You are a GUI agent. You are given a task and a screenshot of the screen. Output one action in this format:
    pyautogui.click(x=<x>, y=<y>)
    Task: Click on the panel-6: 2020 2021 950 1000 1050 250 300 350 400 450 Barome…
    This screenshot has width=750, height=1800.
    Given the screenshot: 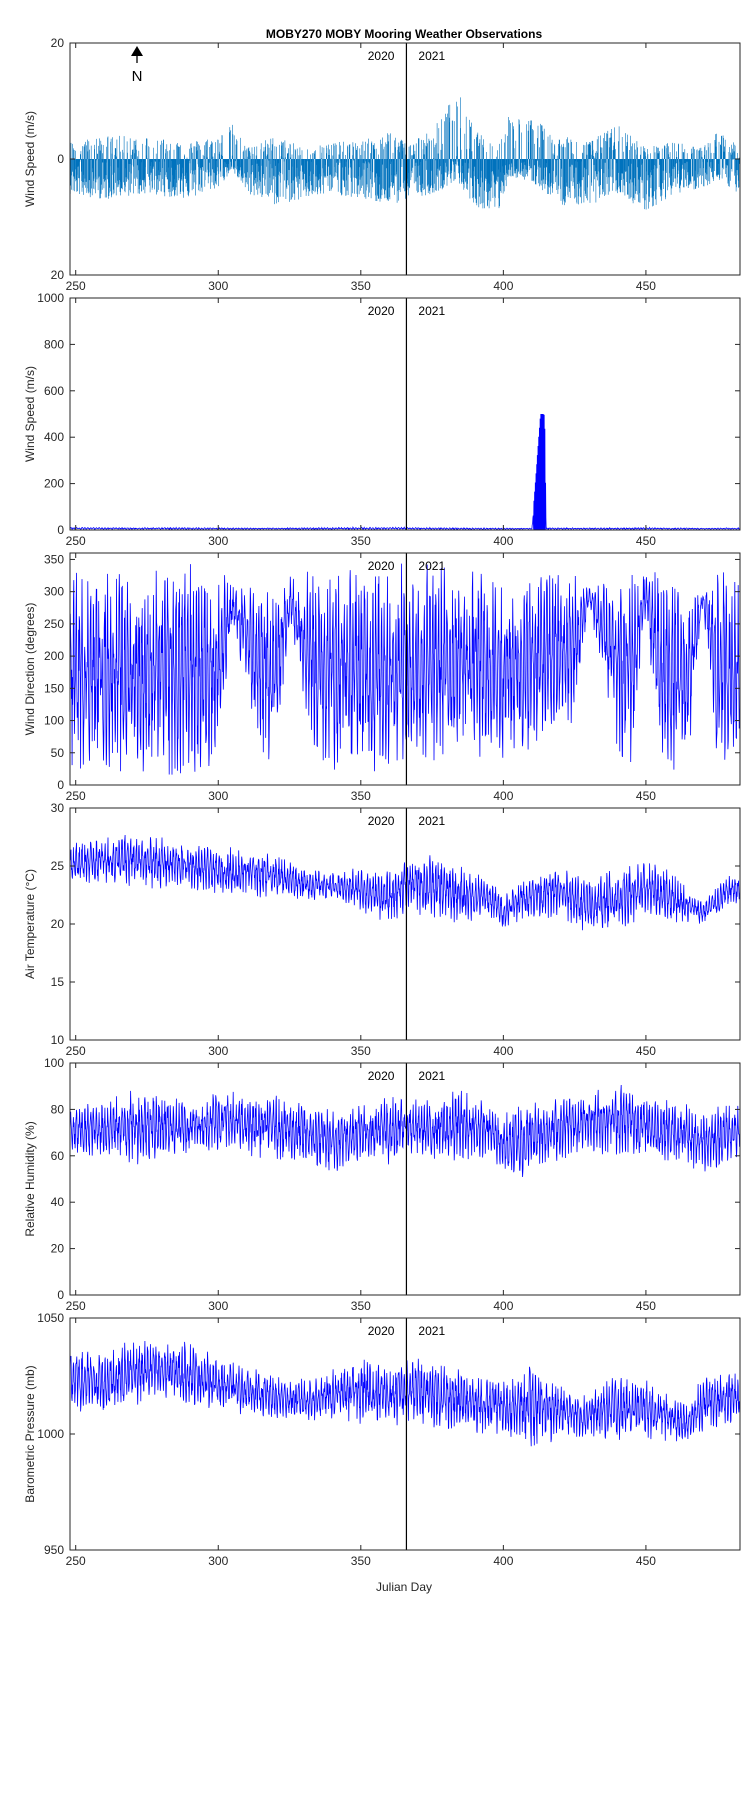 What is the action you would take?
    pyautogui.click(x=382, y=1439)
    